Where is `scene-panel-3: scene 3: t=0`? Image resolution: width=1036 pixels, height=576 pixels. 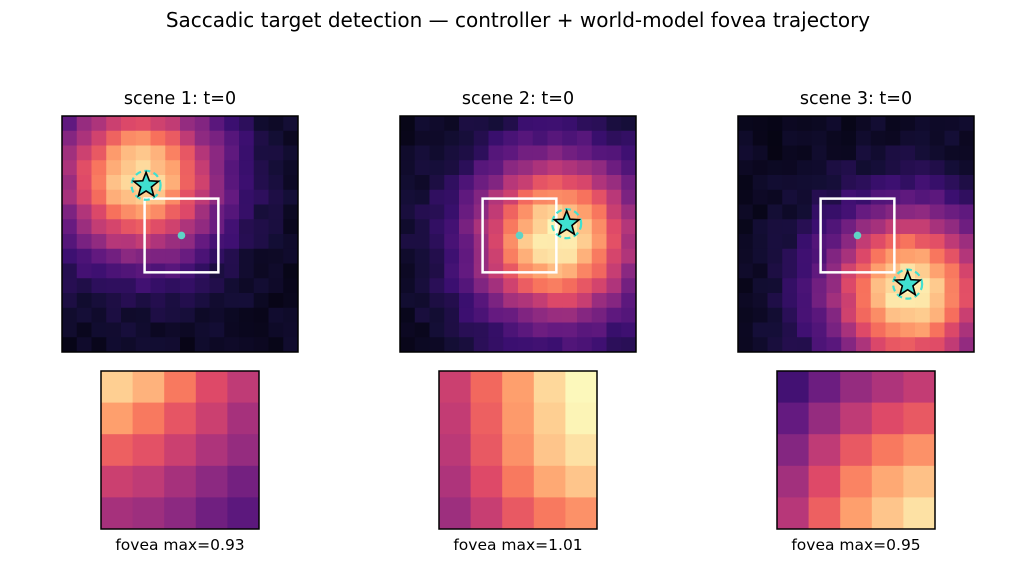 scene-panel-3: scene 3: t=0 is located at coordinates (856, 221).